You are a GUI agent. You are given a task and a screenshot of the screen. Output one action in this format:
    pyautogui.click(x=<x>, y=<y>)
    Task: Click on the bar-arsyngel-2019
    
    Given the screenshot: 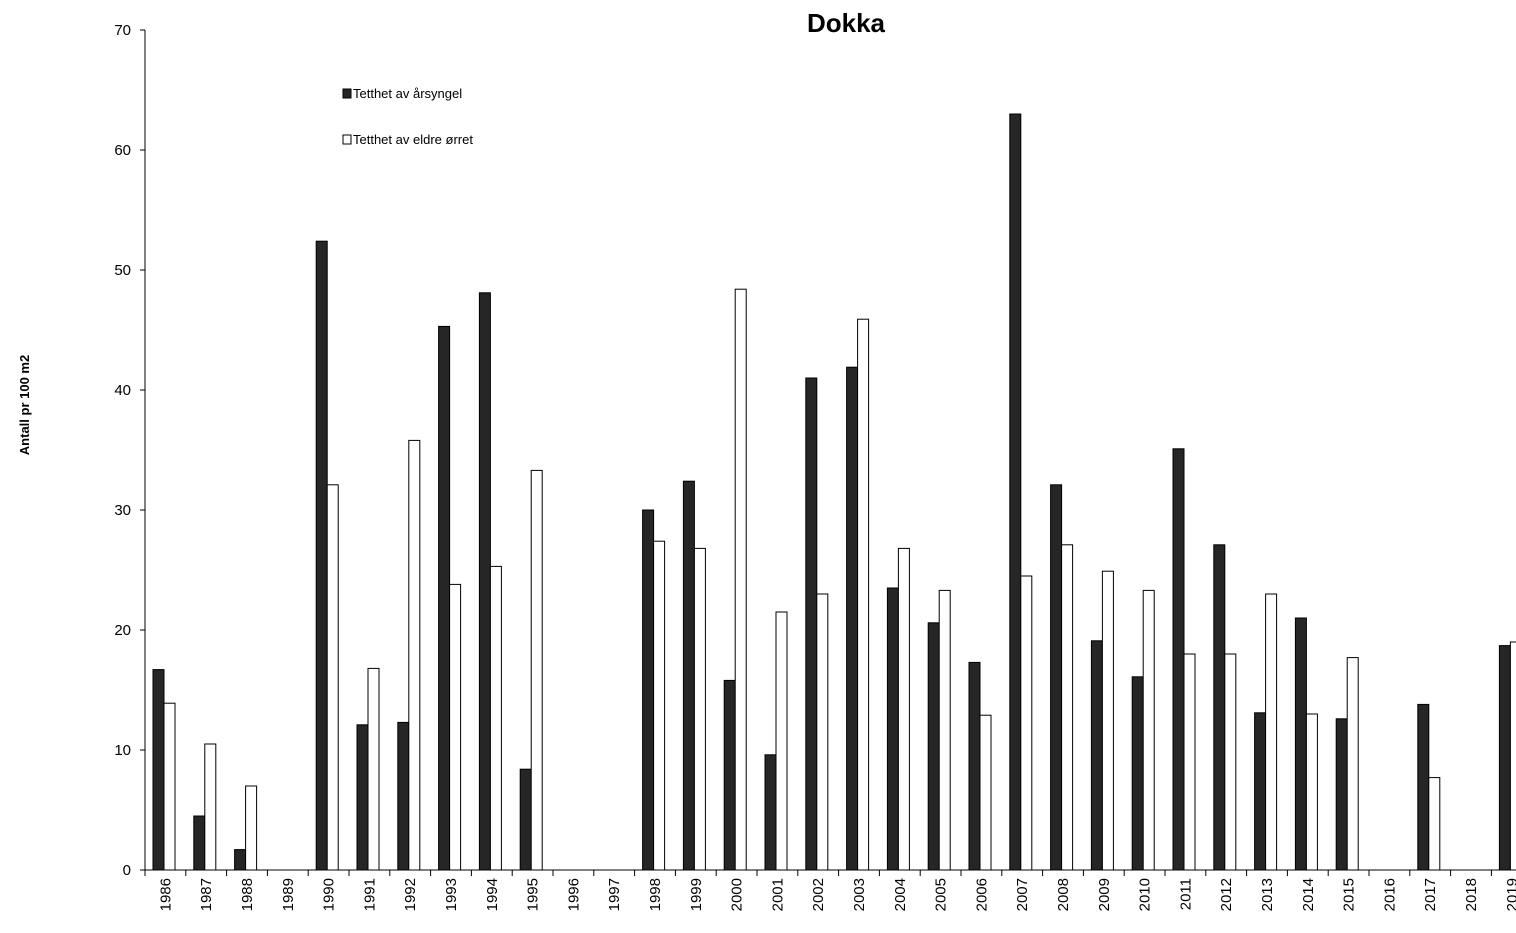 What is the action you would take?
    pyautogui.click(x=1504, y=758)
    